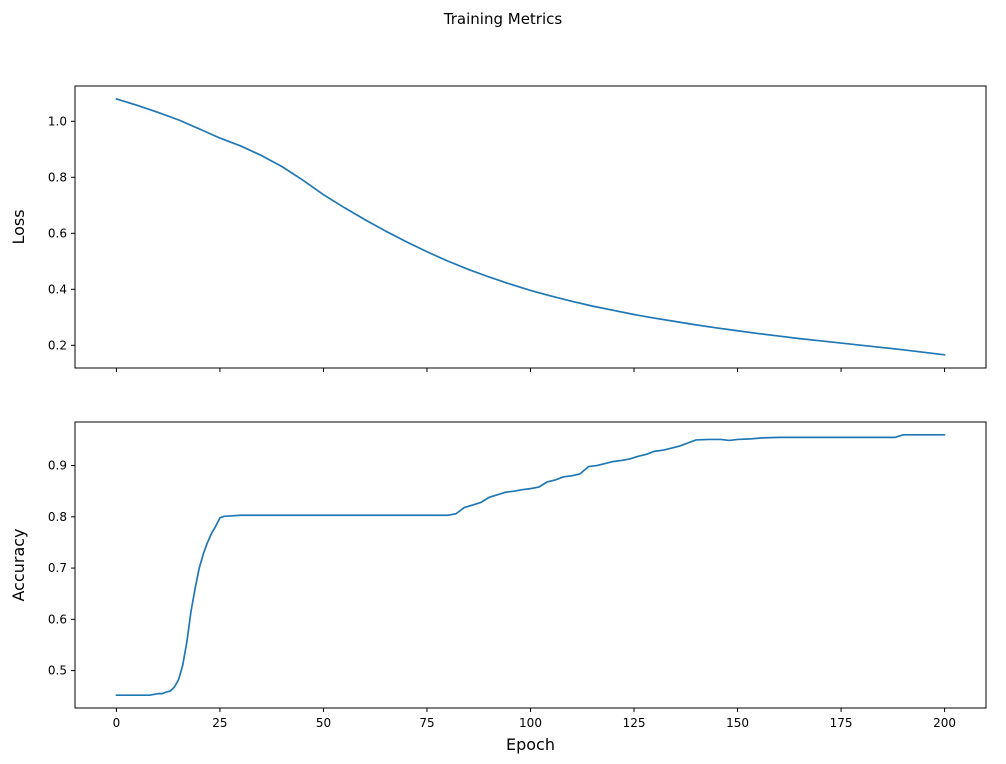  Describe the element at coordinates (57, 466) in the screenshot. I see `y-tick-label: 0.9` at that location.